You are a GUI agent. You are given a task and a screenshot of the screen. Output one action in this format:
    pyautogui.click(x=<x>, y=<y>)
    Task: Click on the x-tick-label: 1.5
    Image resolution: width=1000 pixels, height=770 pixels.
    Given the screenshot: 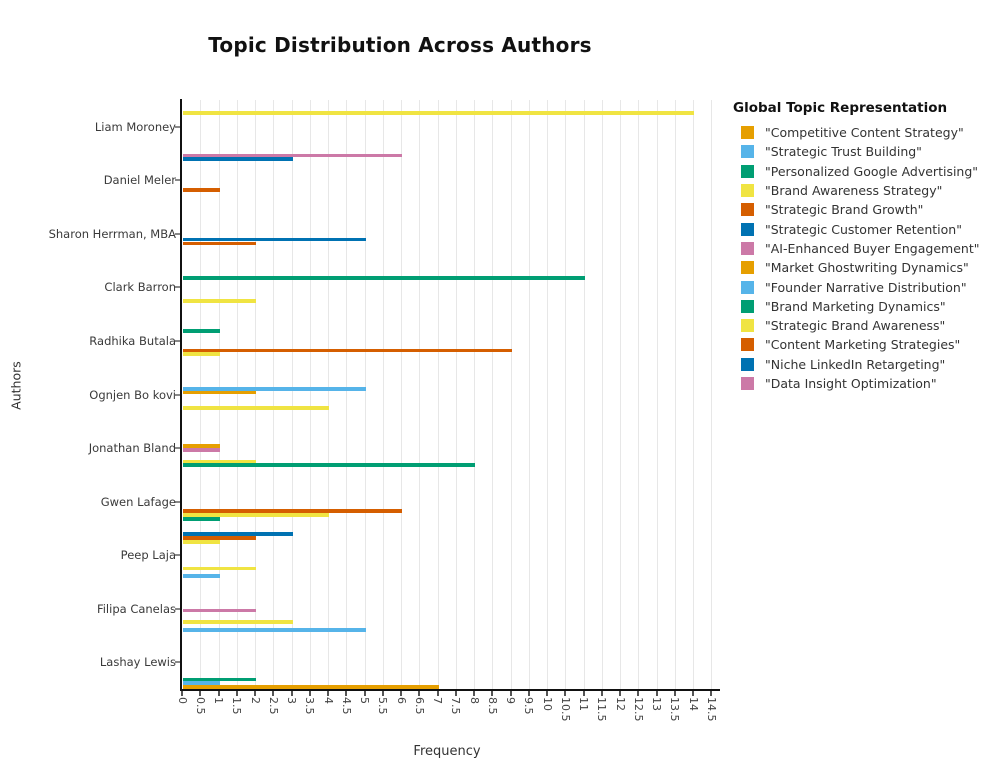 What is the action you would take?
    pyautogui.click(x=237, y=706)
    